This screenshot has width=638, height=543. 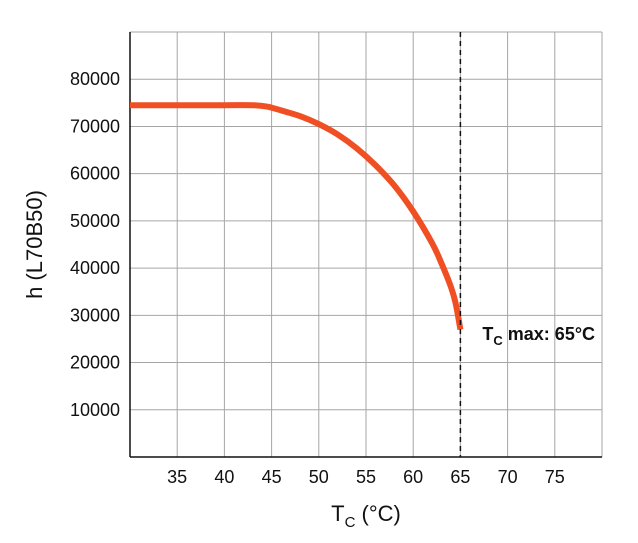 What do you see at coordinates (95, 79) in the screenshot?
I see `y-tick-label: 80000` at bounding box center [95, 79].